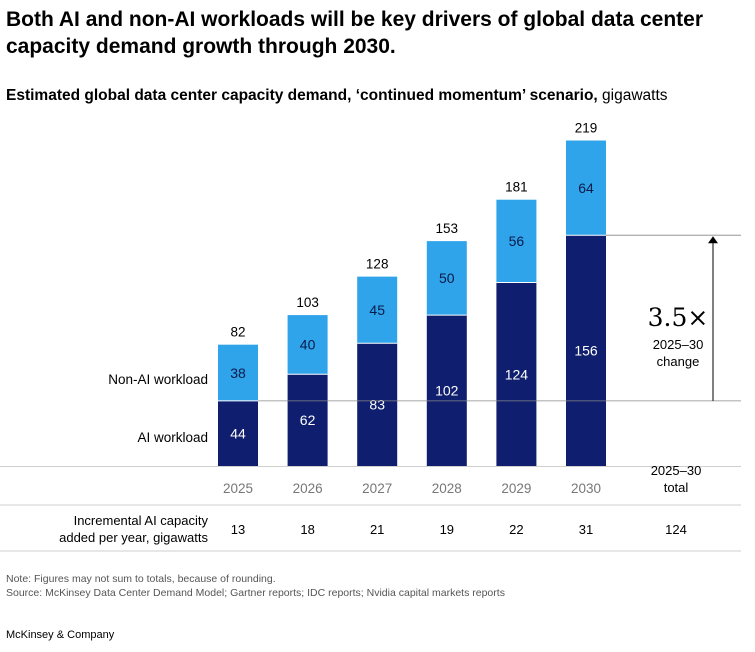  What do you see at coordinates (141, 520) in the screenshot?
I see `incremental-row-label-line1: Incremental AI capacity` at bounding box center [141, 520].